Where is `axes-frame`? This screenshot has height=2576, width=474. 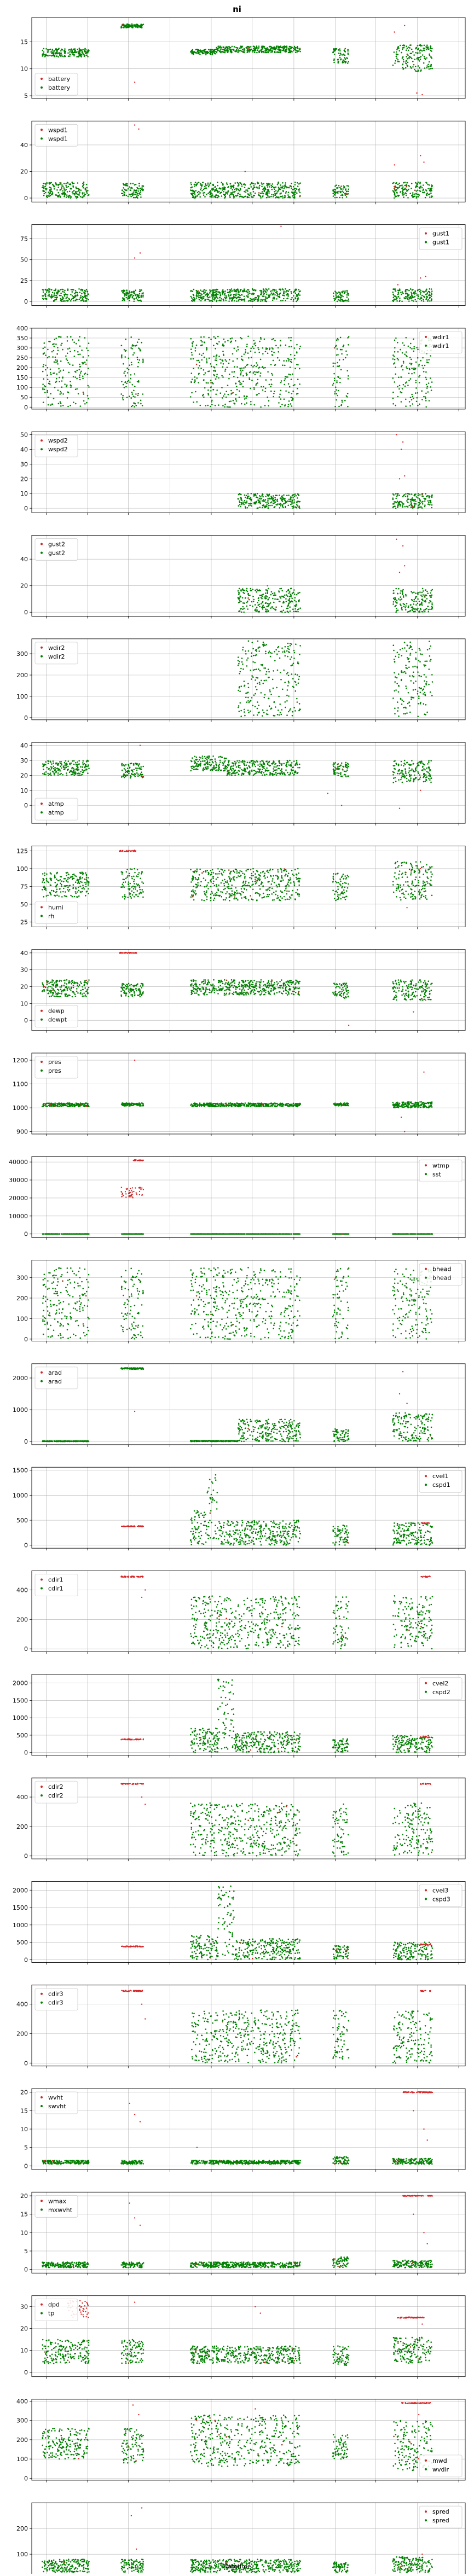
axes-frame is located at coordinates (249, 472).